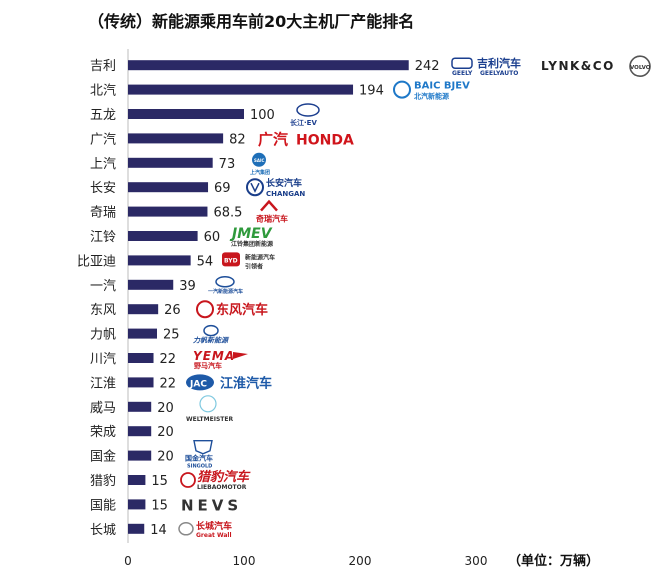  What do you see at coordinates (103, 310) in the screenshot?
I see `category-label: 东风` at bounding box center [103, 310].